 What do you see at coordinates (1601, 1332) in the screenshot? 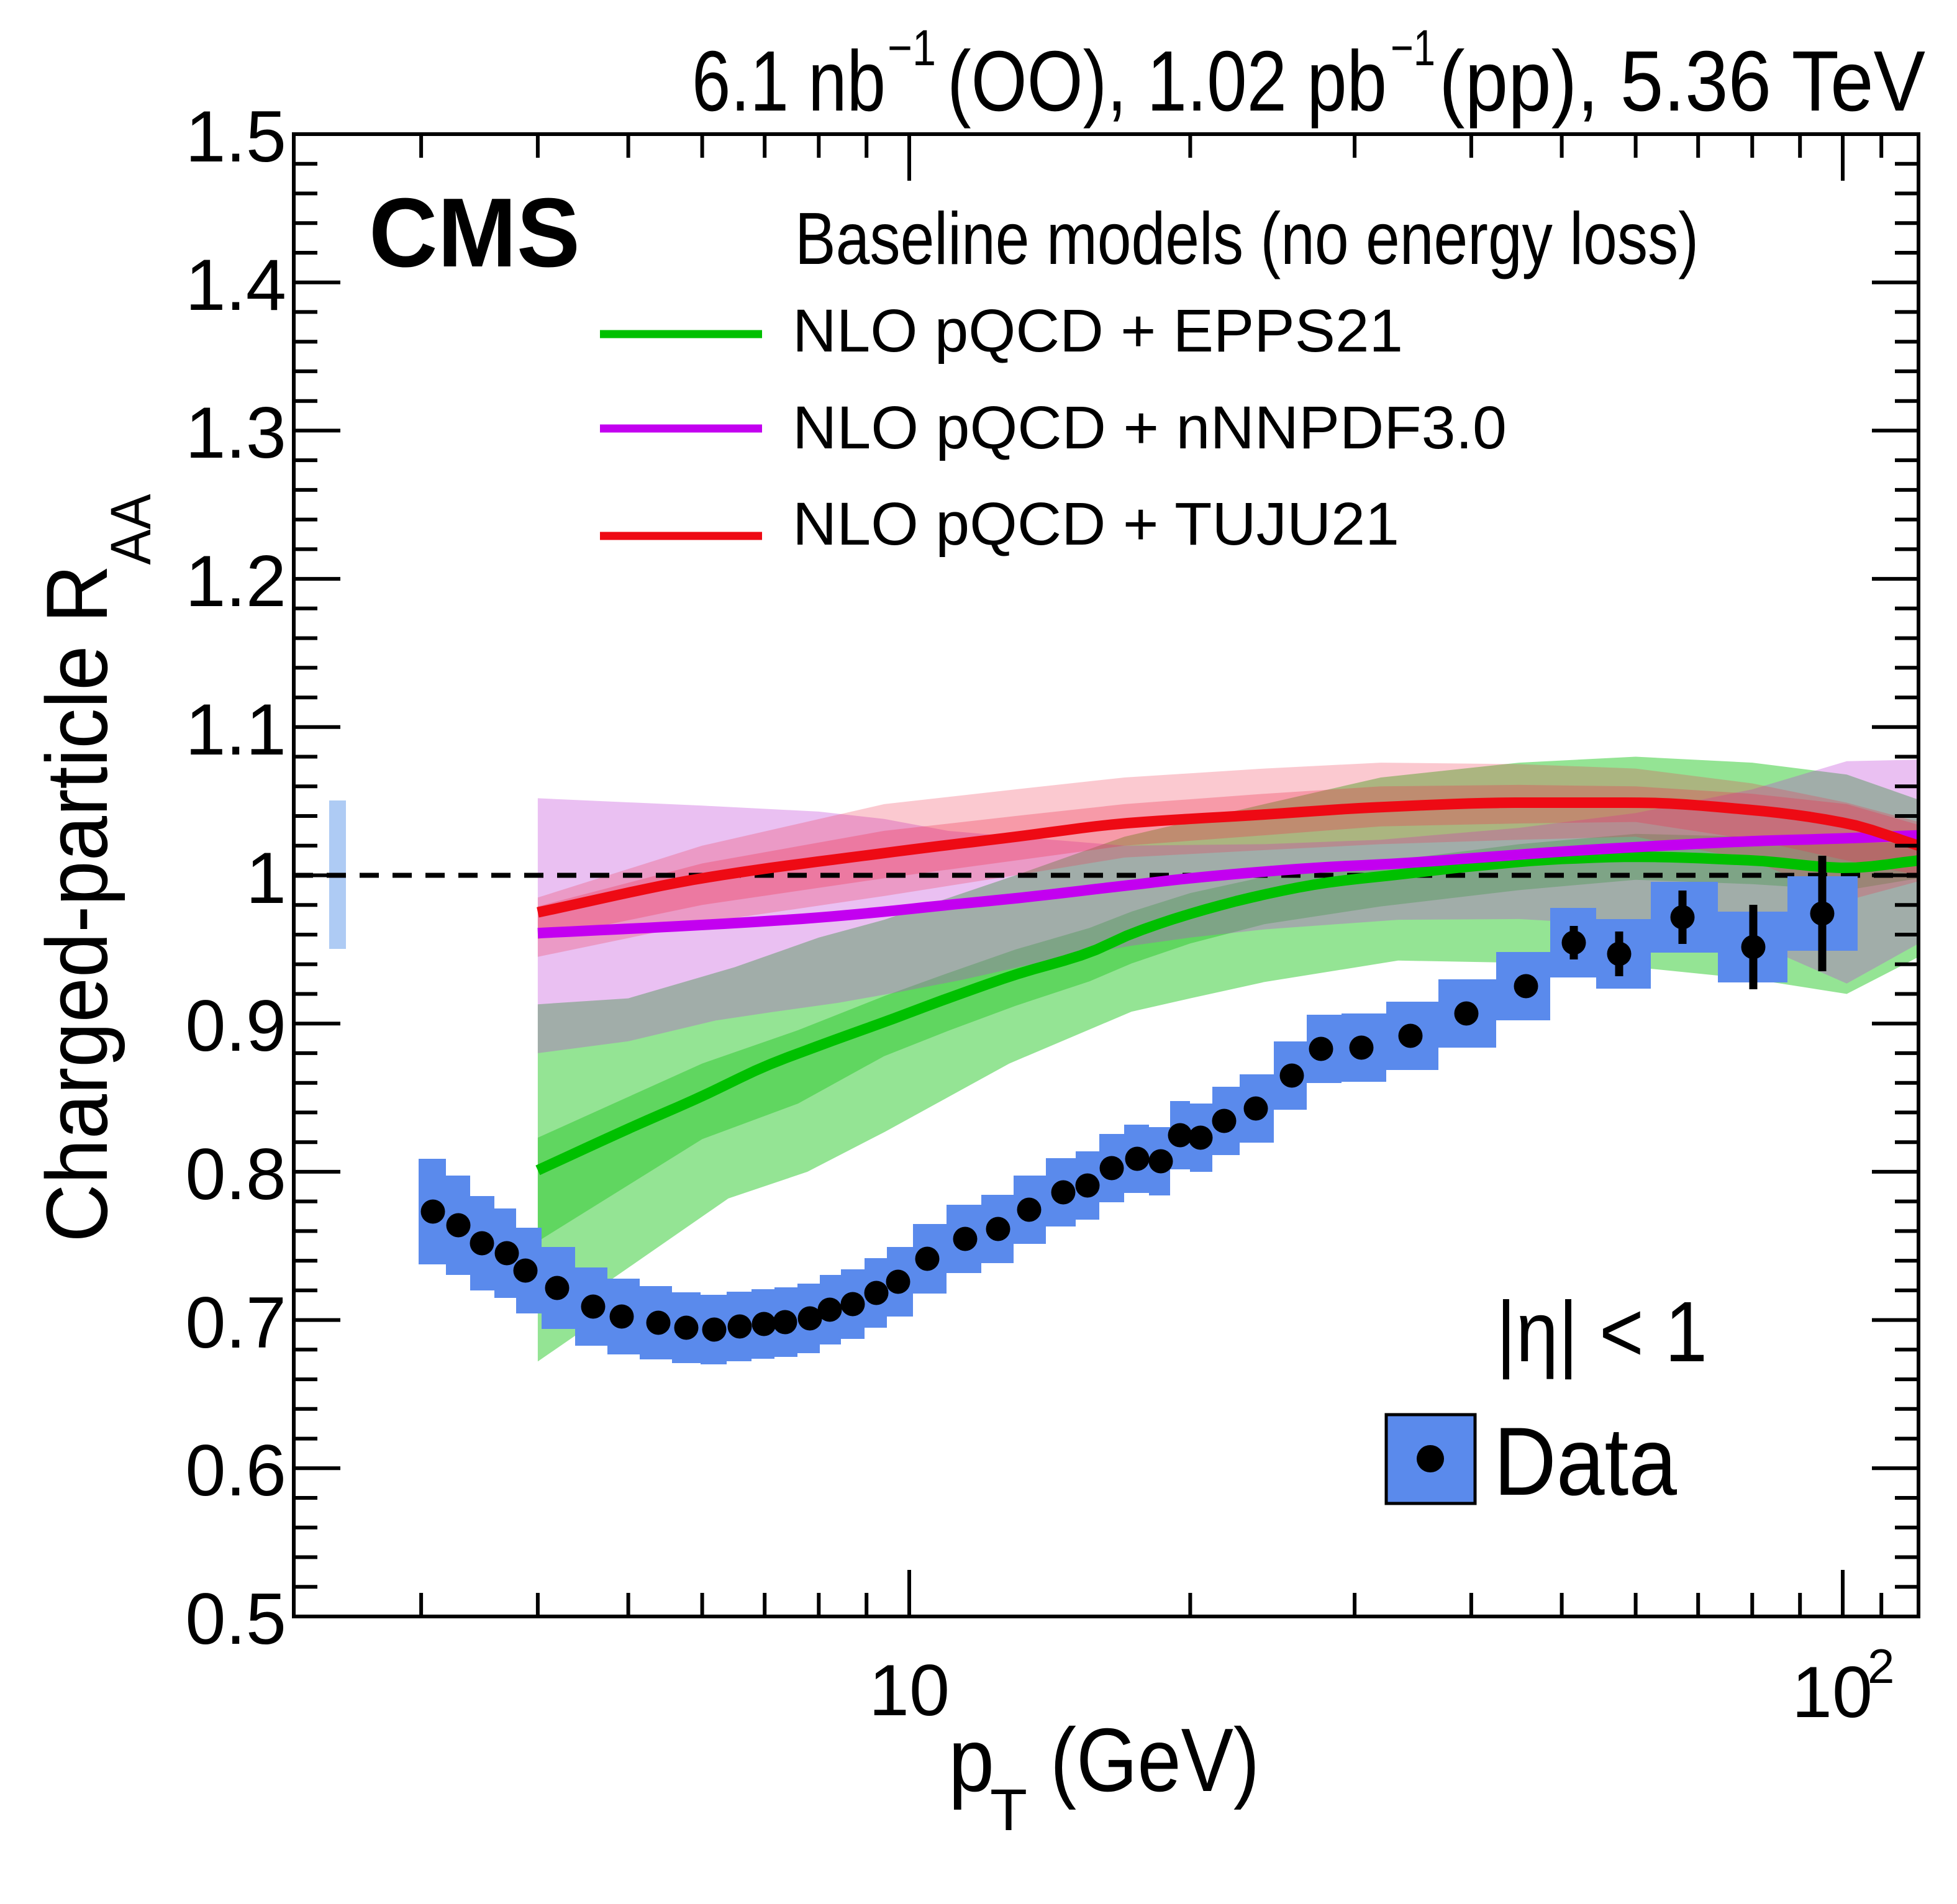
I see `svg-text: |η| < 1` at bounding box center [1601, 1332].